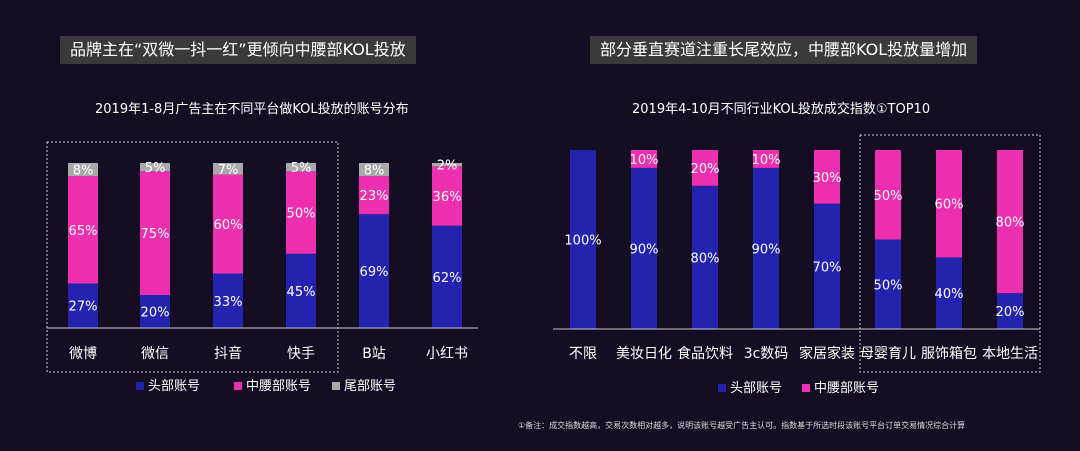 This screenshot has width=1080, height=451. I want to click on right-bar-美妆日化-头部账号, so click(644, 248).